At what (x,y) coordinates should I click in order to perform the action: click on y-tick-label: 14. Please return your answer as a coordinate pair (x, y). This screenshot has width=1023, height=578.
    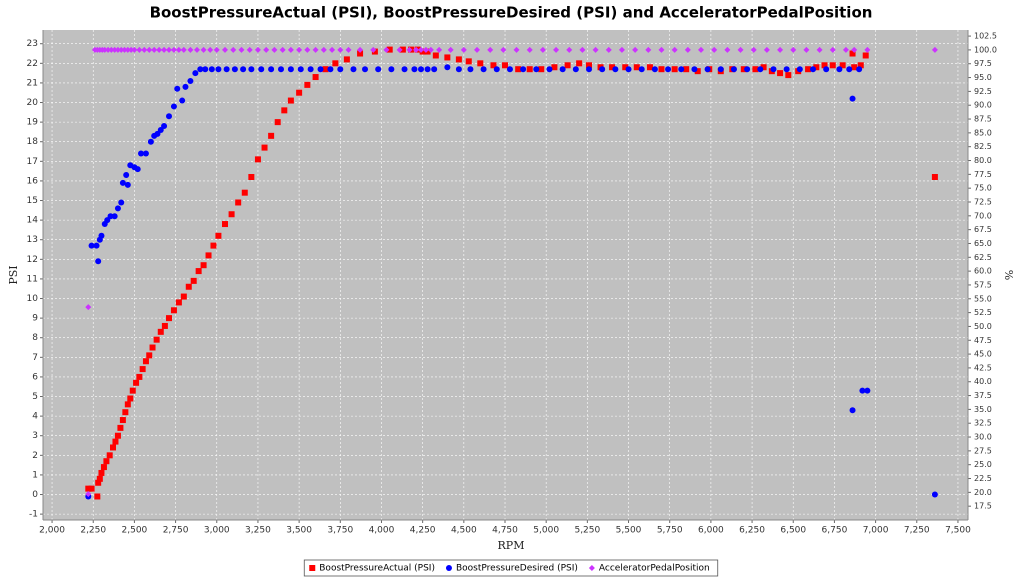
    Looking at the image, I should click on (33, 221).